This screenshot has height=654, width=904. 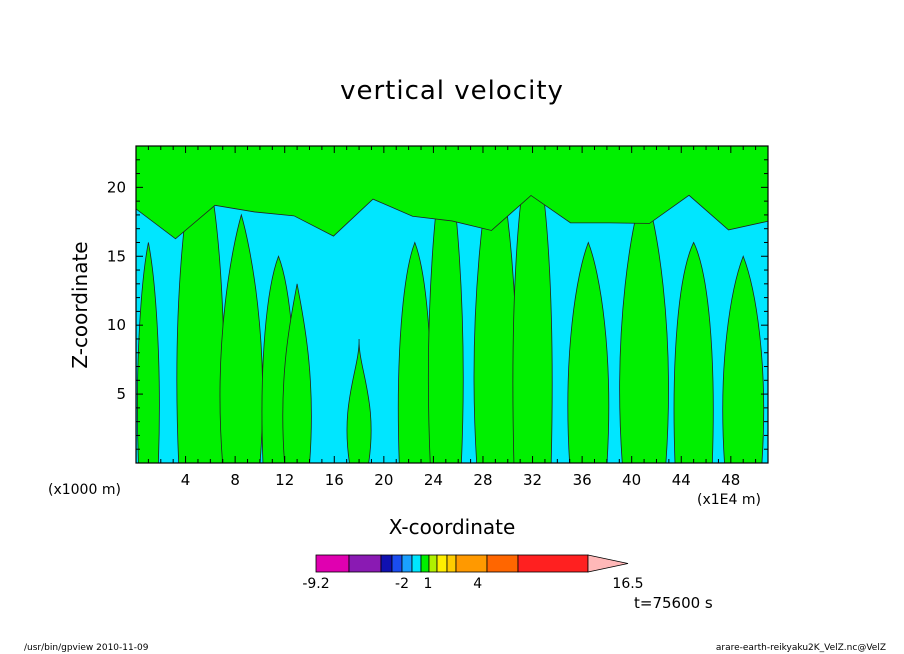 What do you see at coordinates (80, 305) in the screenshot?
I see `y-axis-label: Z-coordinate` at bounding box center [80, 305].